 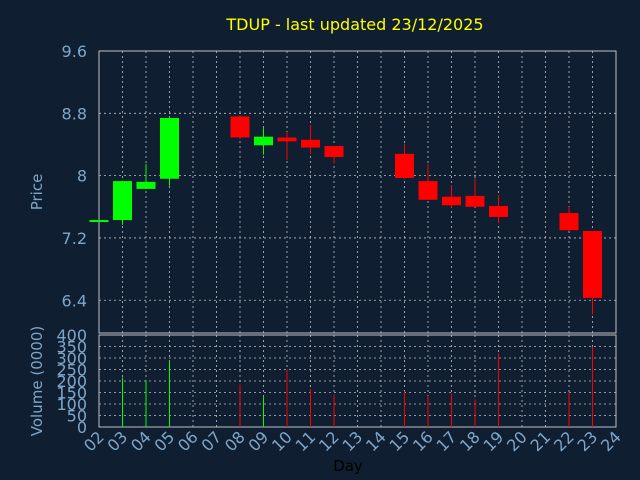 I want to click on volume-tick-label: 100, so click(x=71, y=404).